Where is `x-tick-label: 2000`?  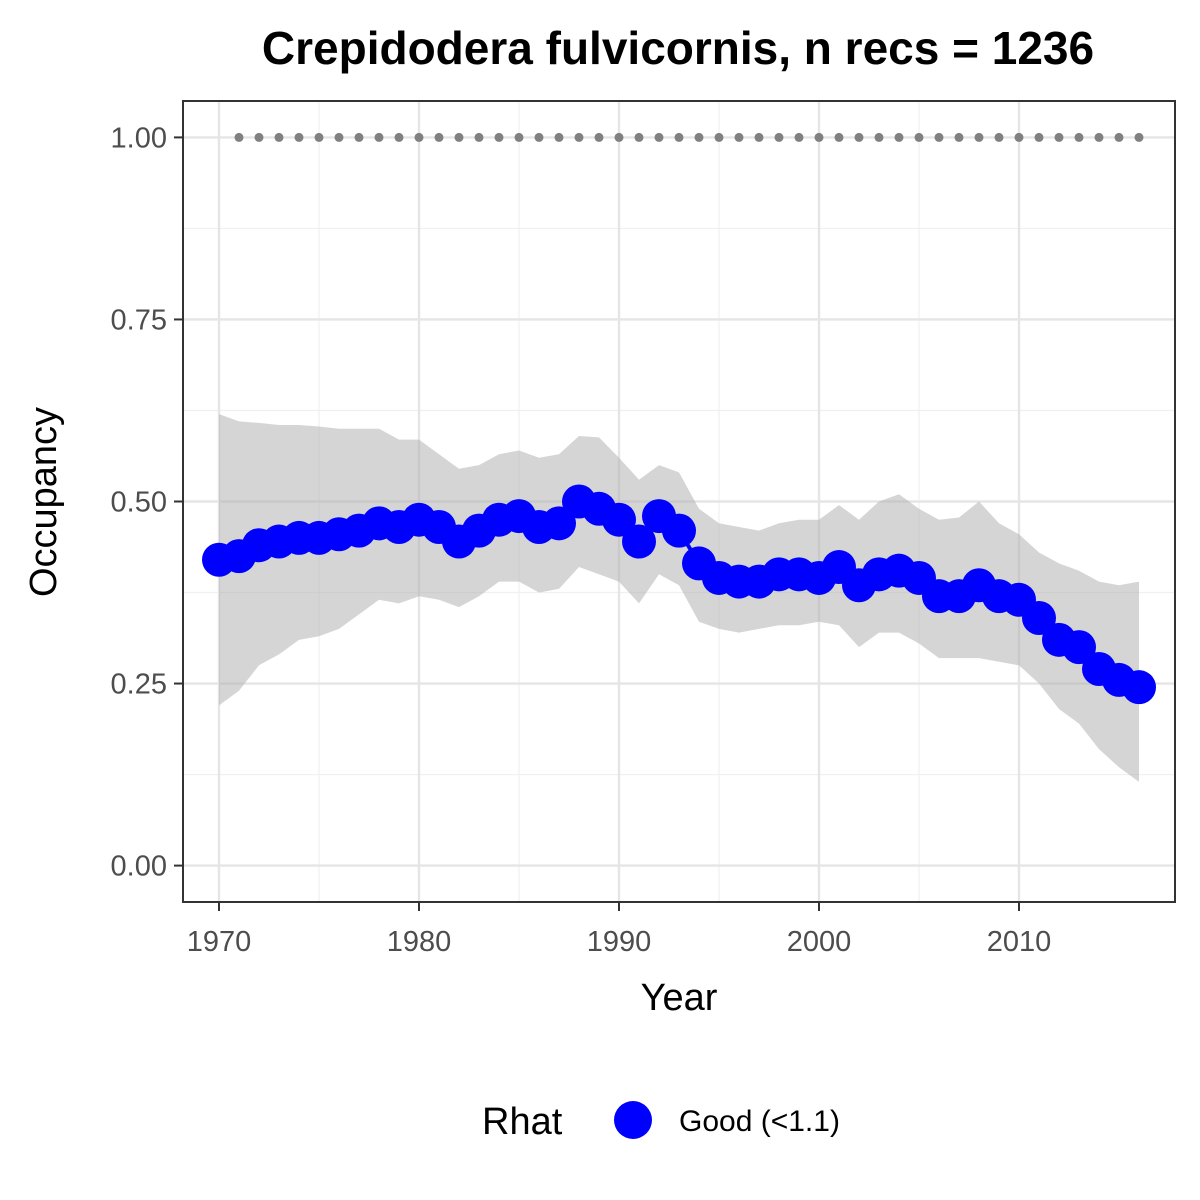 x-tick-label: 2000 is located at coordinates (819, 942).